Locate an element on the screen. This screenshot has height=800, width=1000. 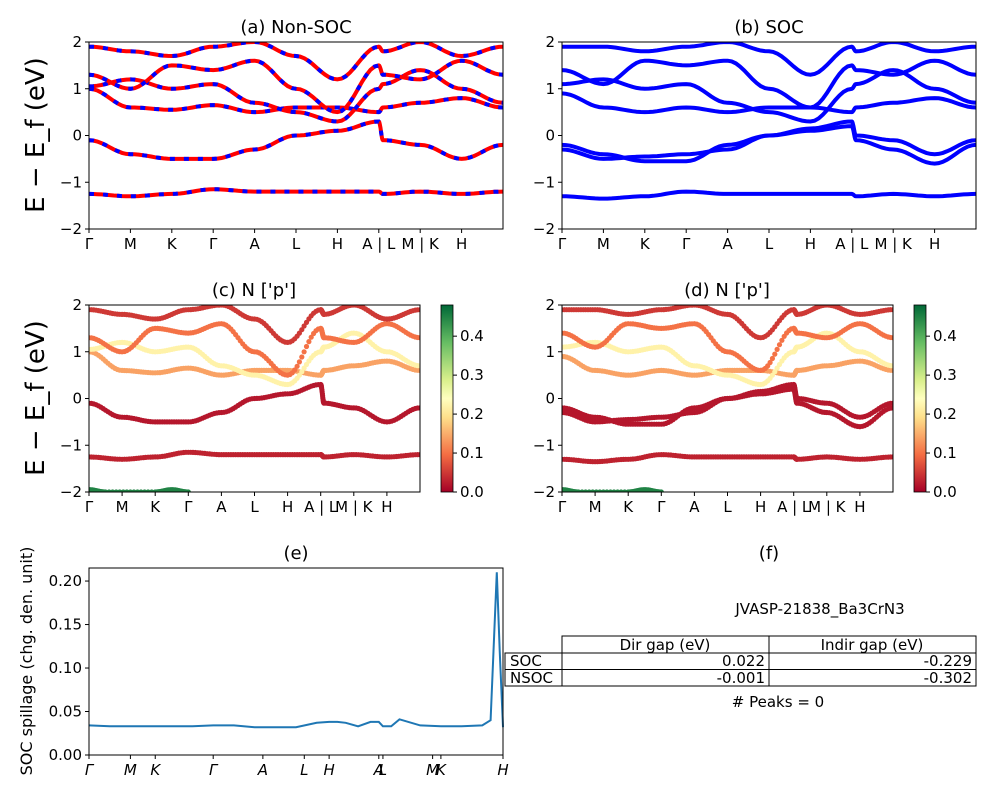
y-tick-label: 0.20 is located at coordinates (65, 581).